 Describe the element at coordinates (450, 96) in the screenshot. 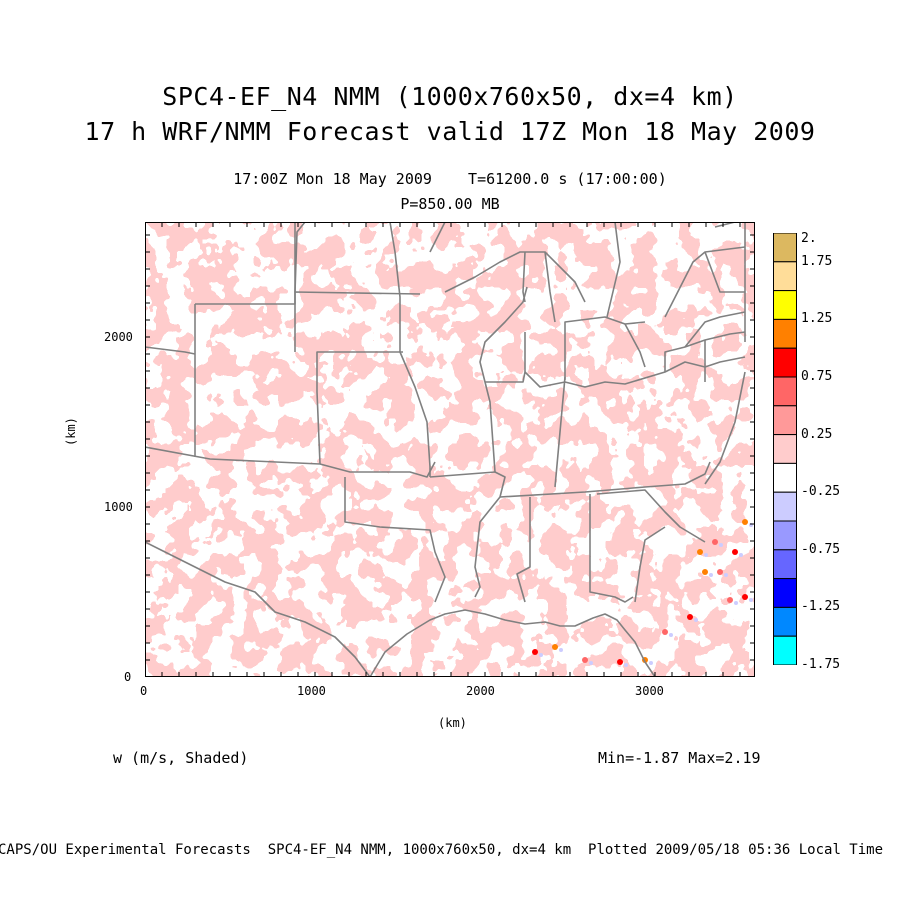

I see `plot-title-line1: SPC4-EF_N4 NMM (1000x760x50, dx=4 km)` at that location.